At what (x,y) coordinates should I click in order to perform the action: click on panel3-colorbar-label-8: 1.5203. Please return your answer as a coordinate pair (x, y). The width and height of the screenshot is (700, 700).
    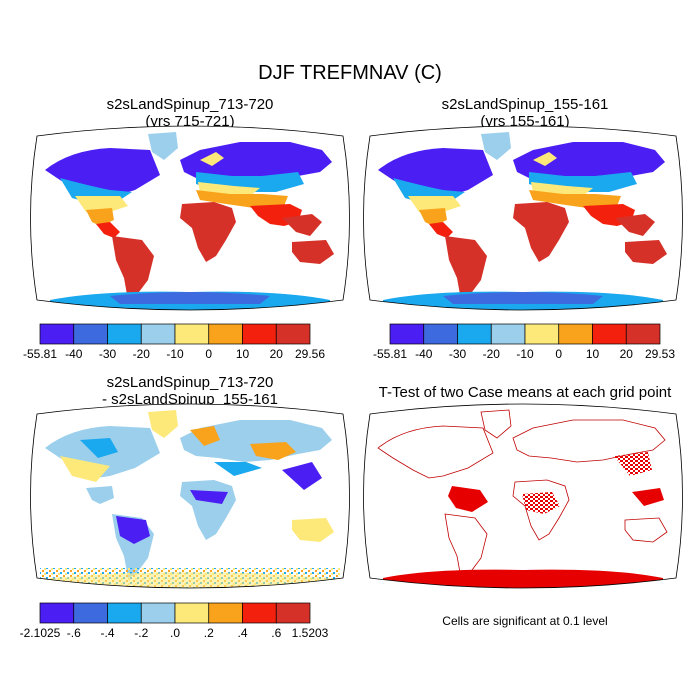
    Looking at the image, I should click on (310, 633).